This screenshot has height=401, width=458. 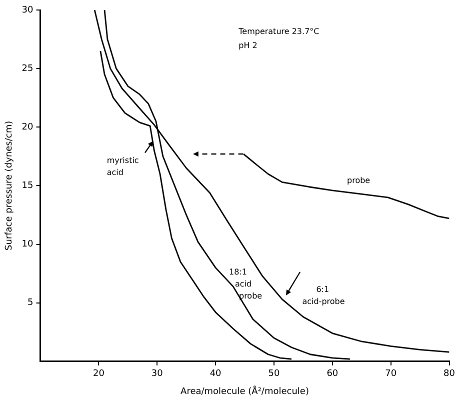 What do you see at coordinates (391, 374) in the screenshot?
I see `x-tick-label: 70` at bounding box center [391, 374].